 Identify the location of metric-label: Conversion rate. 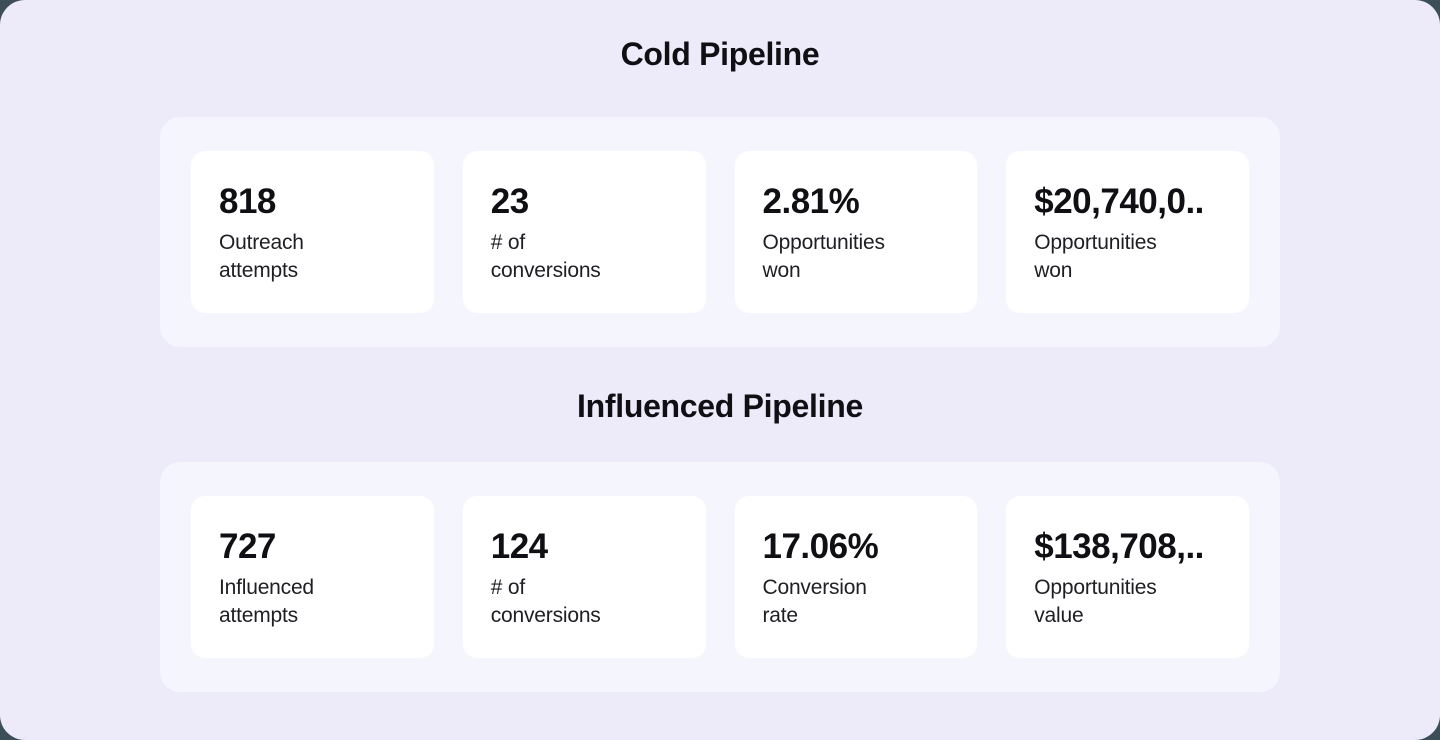
(814, 601).